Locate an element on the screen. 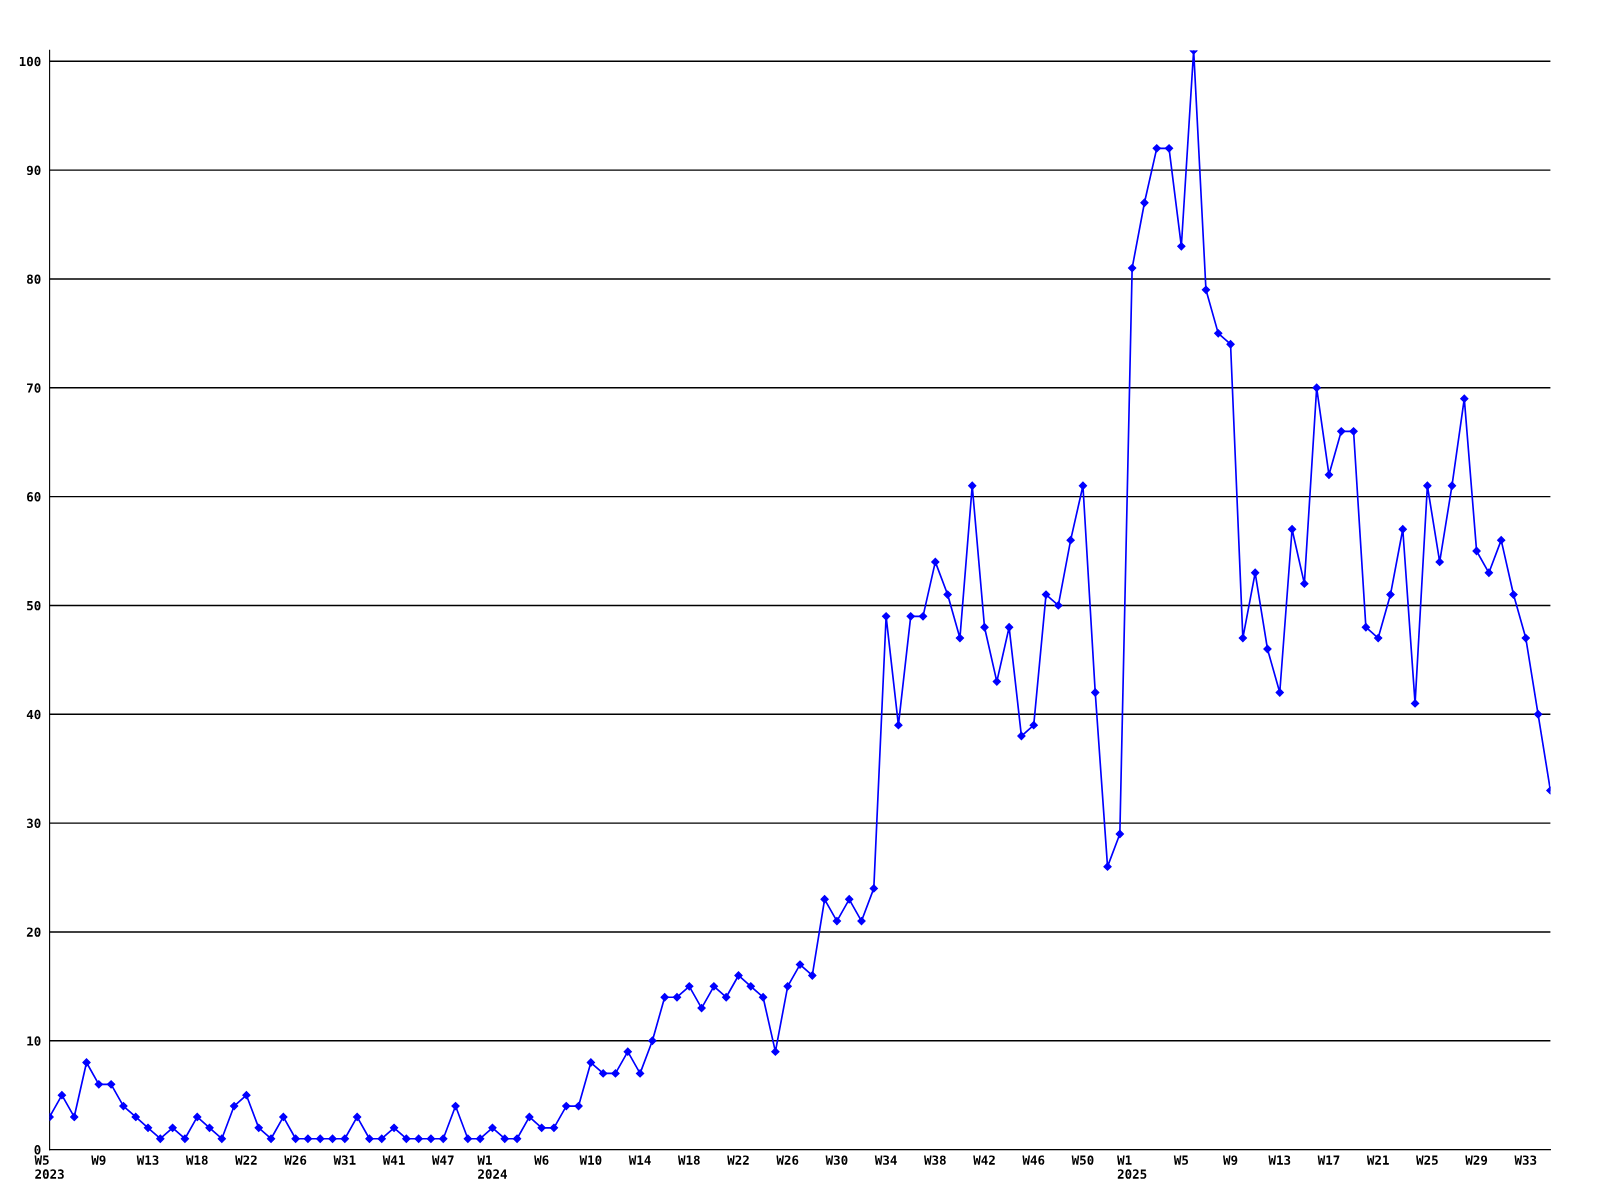  x-tick-label: W14 is located at coordinates (639, 1160).